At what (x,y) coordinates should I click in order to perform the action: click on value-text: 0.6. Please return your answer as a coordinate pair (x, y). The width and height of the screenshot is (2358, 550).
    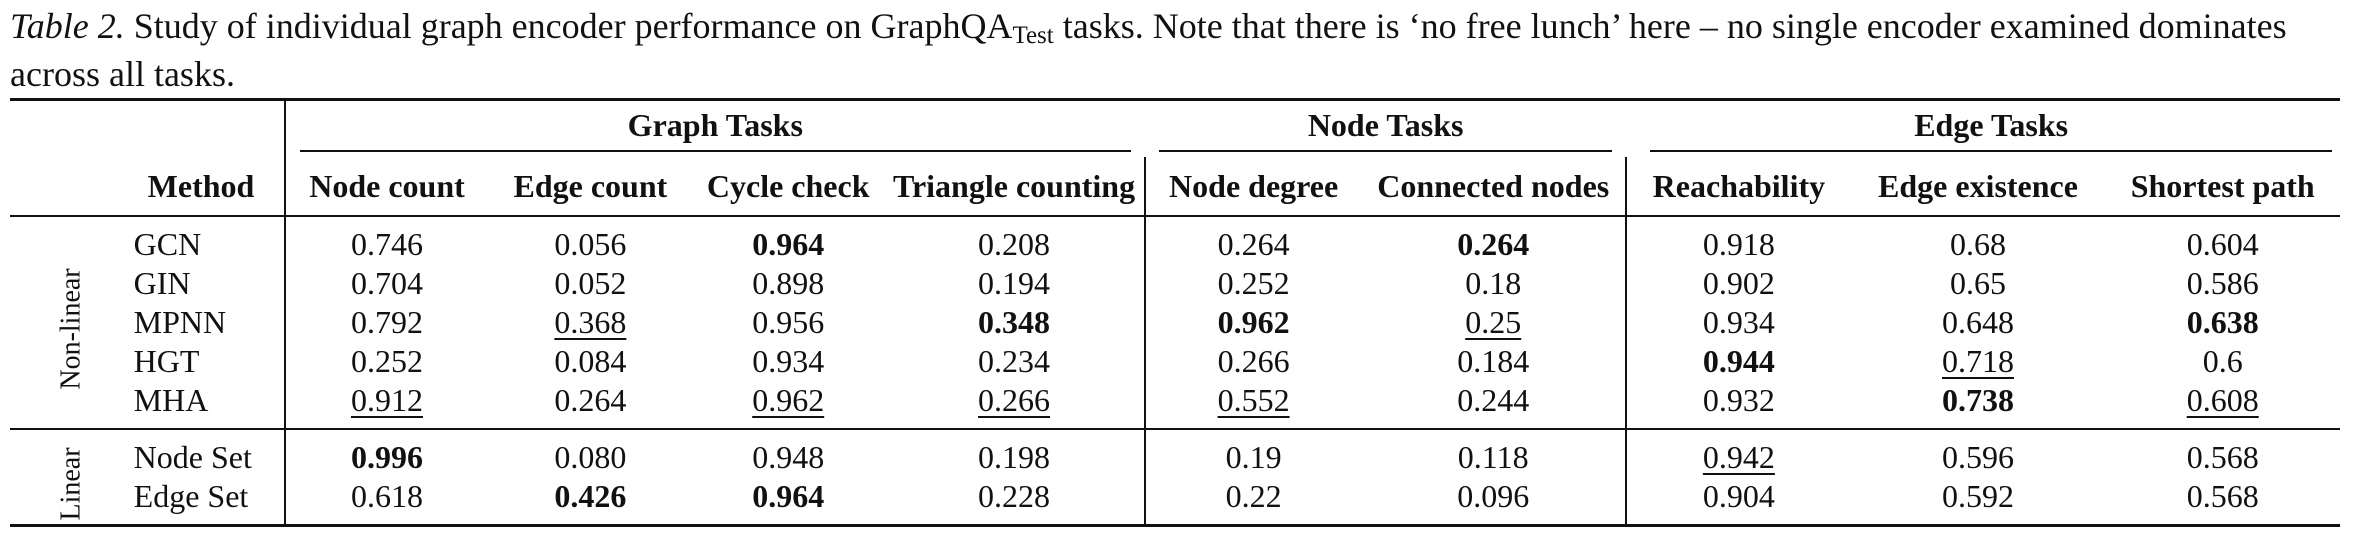
    Looking at the image, I should click on (2222, 361).